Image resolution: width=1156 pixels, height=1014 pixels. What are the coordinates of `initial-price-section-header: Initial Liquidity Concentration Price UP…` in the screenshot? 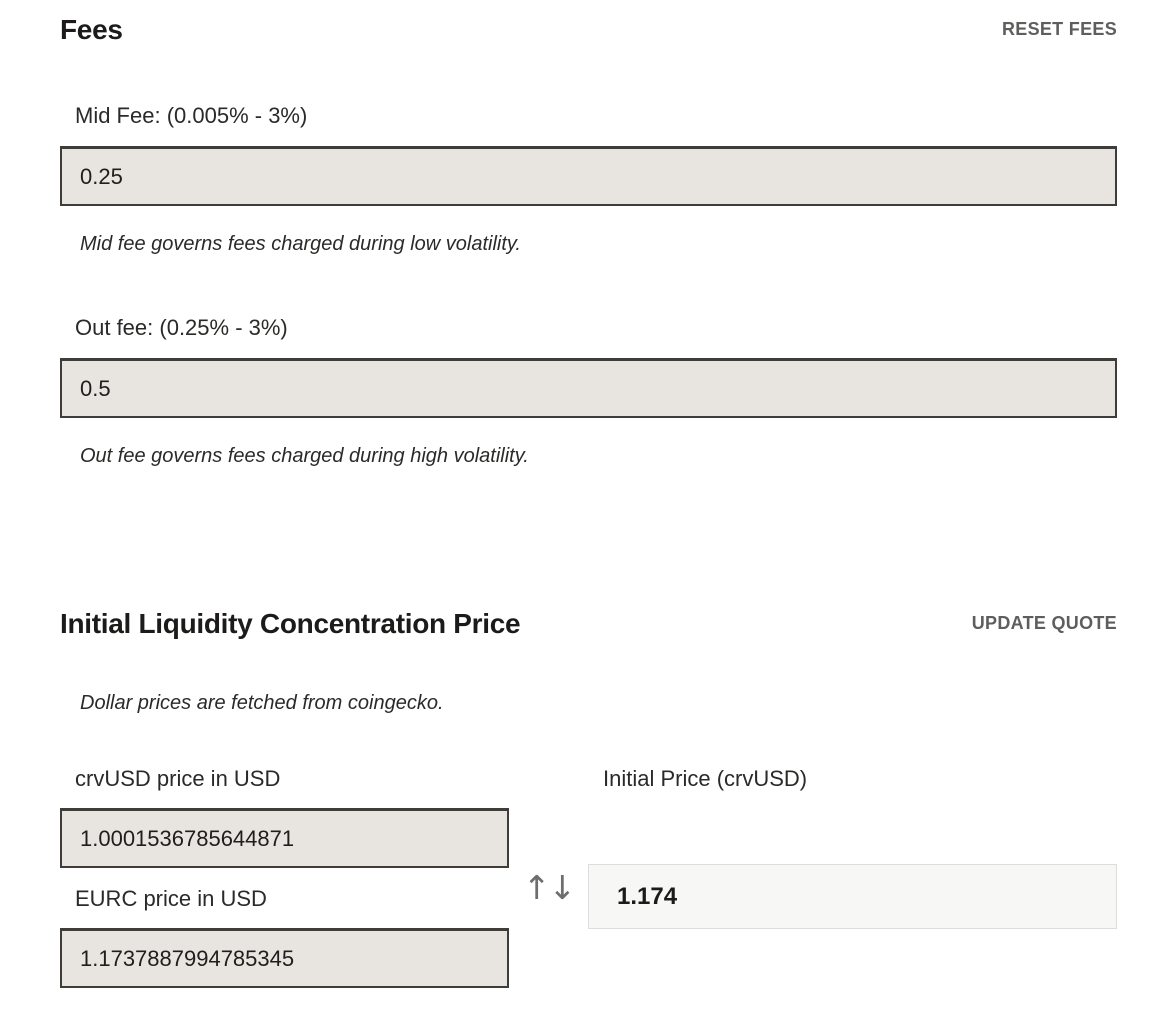 It's located at (588, 624).